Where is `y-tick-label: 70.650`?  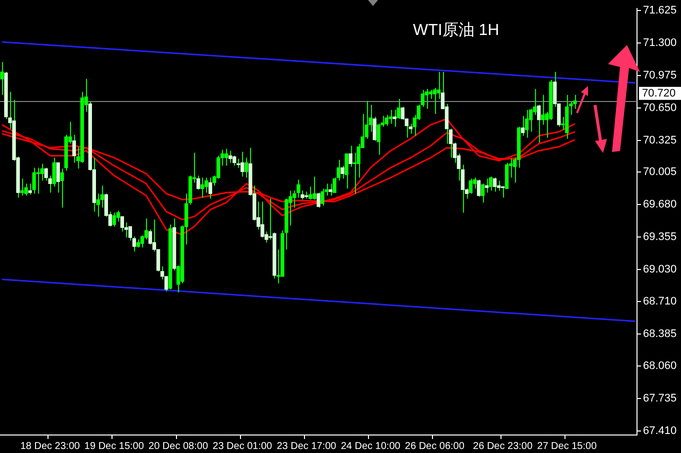
y-tick-label: 70.650 is located at coordinates (660, 108).